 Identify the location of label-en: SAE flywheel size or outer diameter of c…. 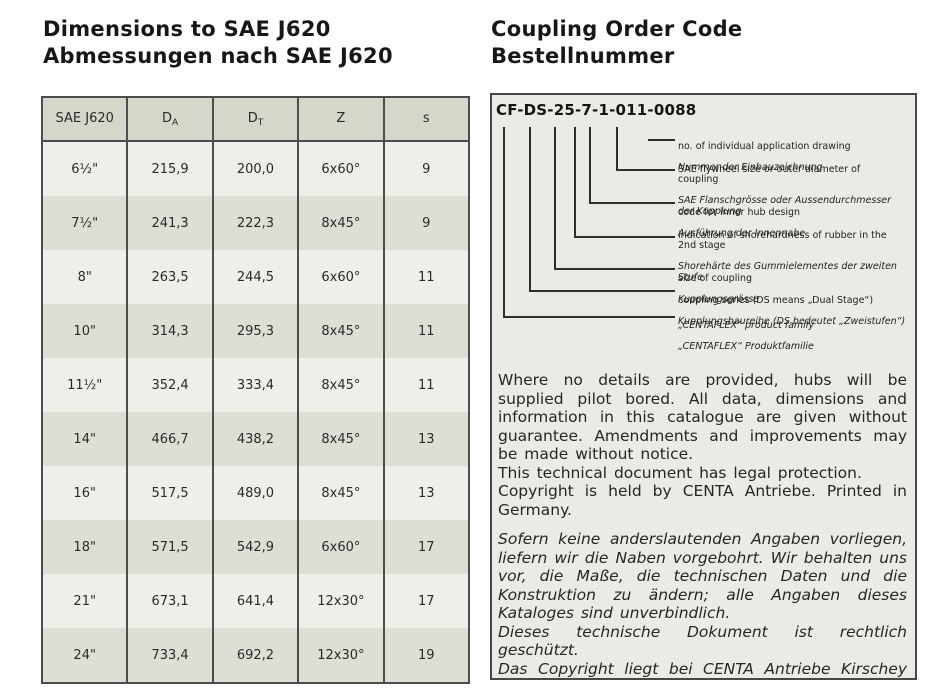
(769, 174).